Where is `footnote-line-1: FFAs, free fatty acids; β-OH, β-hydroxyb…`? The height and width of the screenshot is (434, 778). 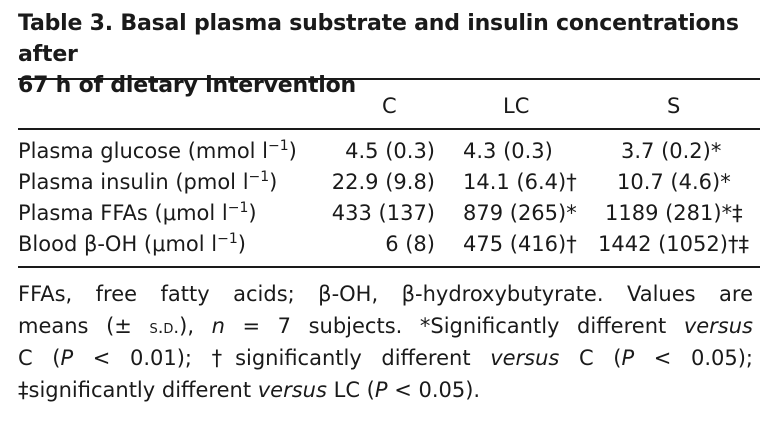 footnote-line-1: FFAs, free fatty acids; β-OH, β-hydroxyb… is located at coordinates (385, 294).